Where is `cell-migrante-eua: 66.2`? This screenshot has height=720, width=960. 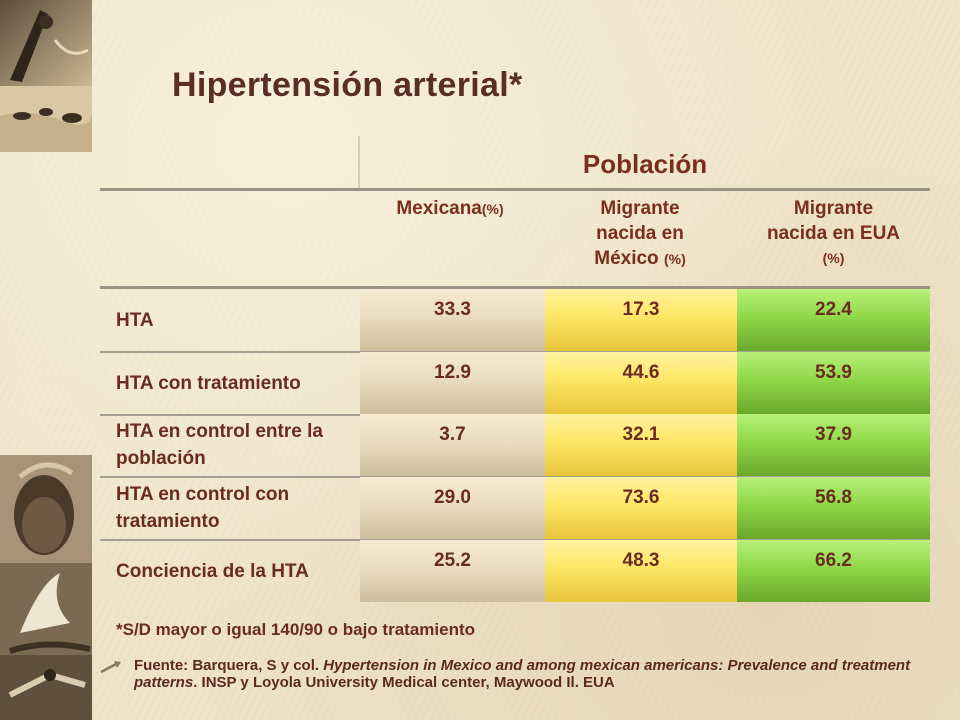
cell-migrante-eua: 66.2 is located at coordinates (833, 571).